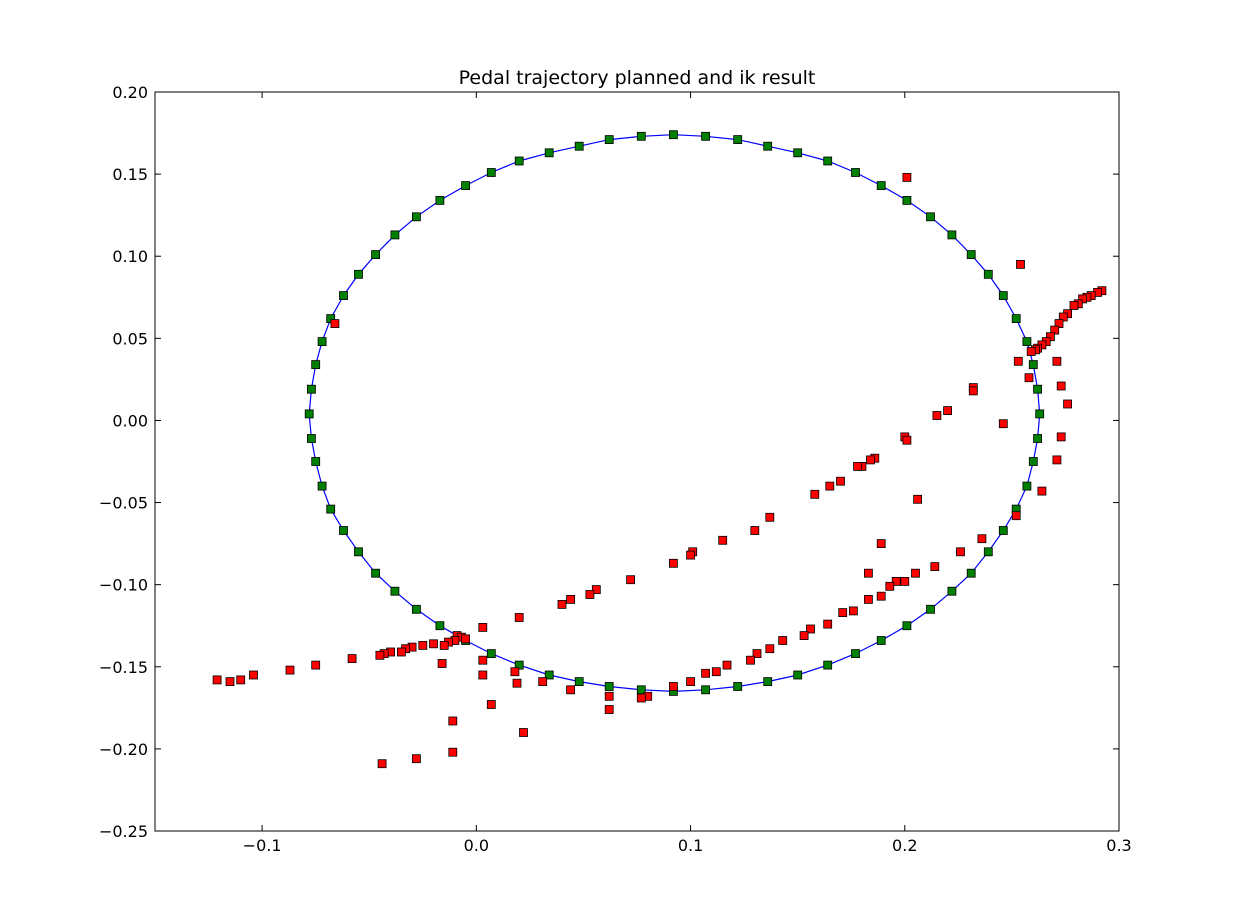 This screenshot has height=923, width=1243. I want to click on chart-title: Pedal trajectory planned and ik result, so click(637, 78).